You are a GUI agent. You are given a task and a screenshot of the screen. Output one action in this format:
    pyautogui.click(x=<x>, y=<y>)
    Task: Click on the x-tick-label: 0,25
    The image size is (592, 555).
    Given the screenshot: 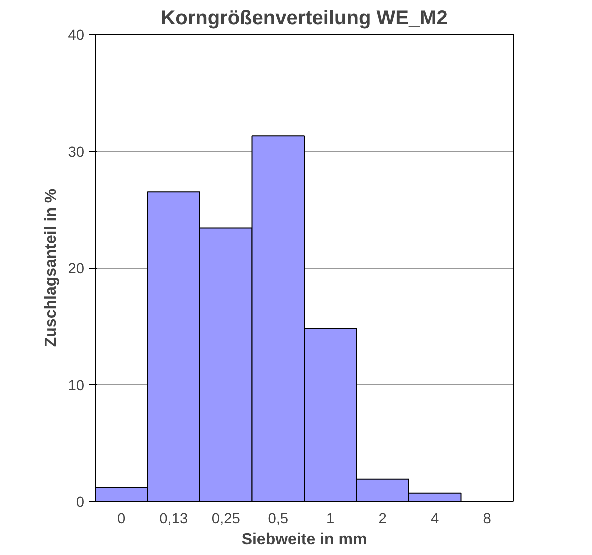 What is the action you would take?
    pyautogui.click(x=226, y=520)
    